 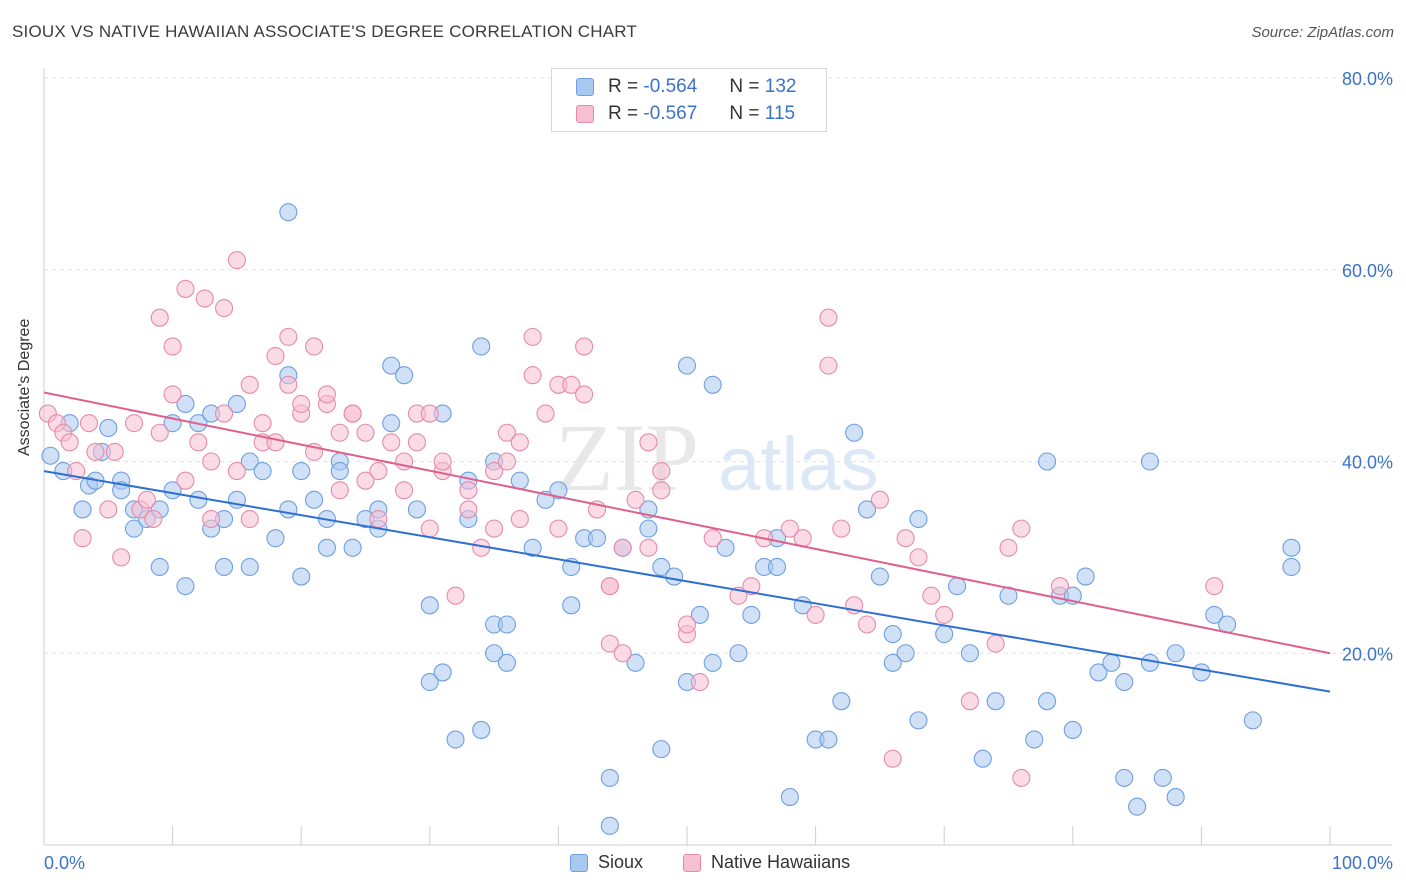 What do you see at coordinates (1362, 863) in the screenshot?
I see `x-tick-label: 100.0%` at bounding box center [1362, 863].